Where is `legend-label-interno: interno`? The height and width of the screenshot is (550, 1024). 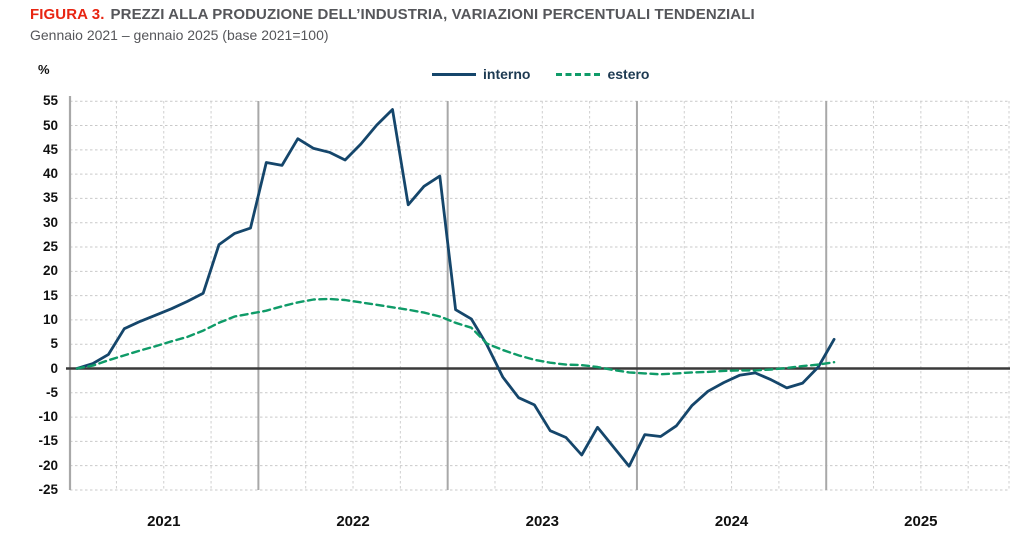
legend-label-interno: interno is located at coordinates (507, 74).